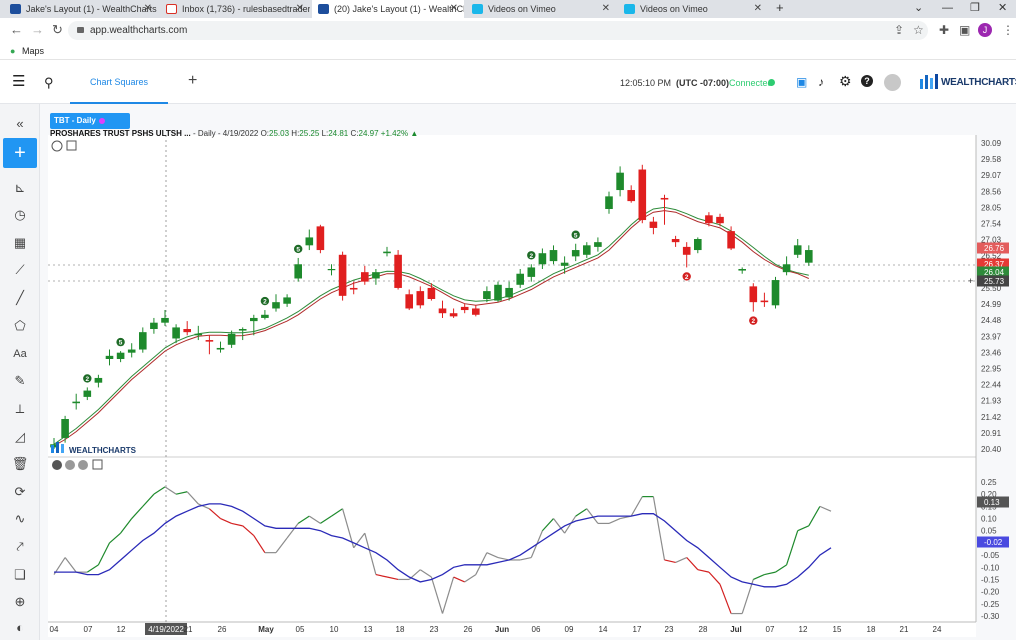  I want to click on browser-tab-1: Jake's Layout (1) - WealthCharts ✕, so click(81, 9).